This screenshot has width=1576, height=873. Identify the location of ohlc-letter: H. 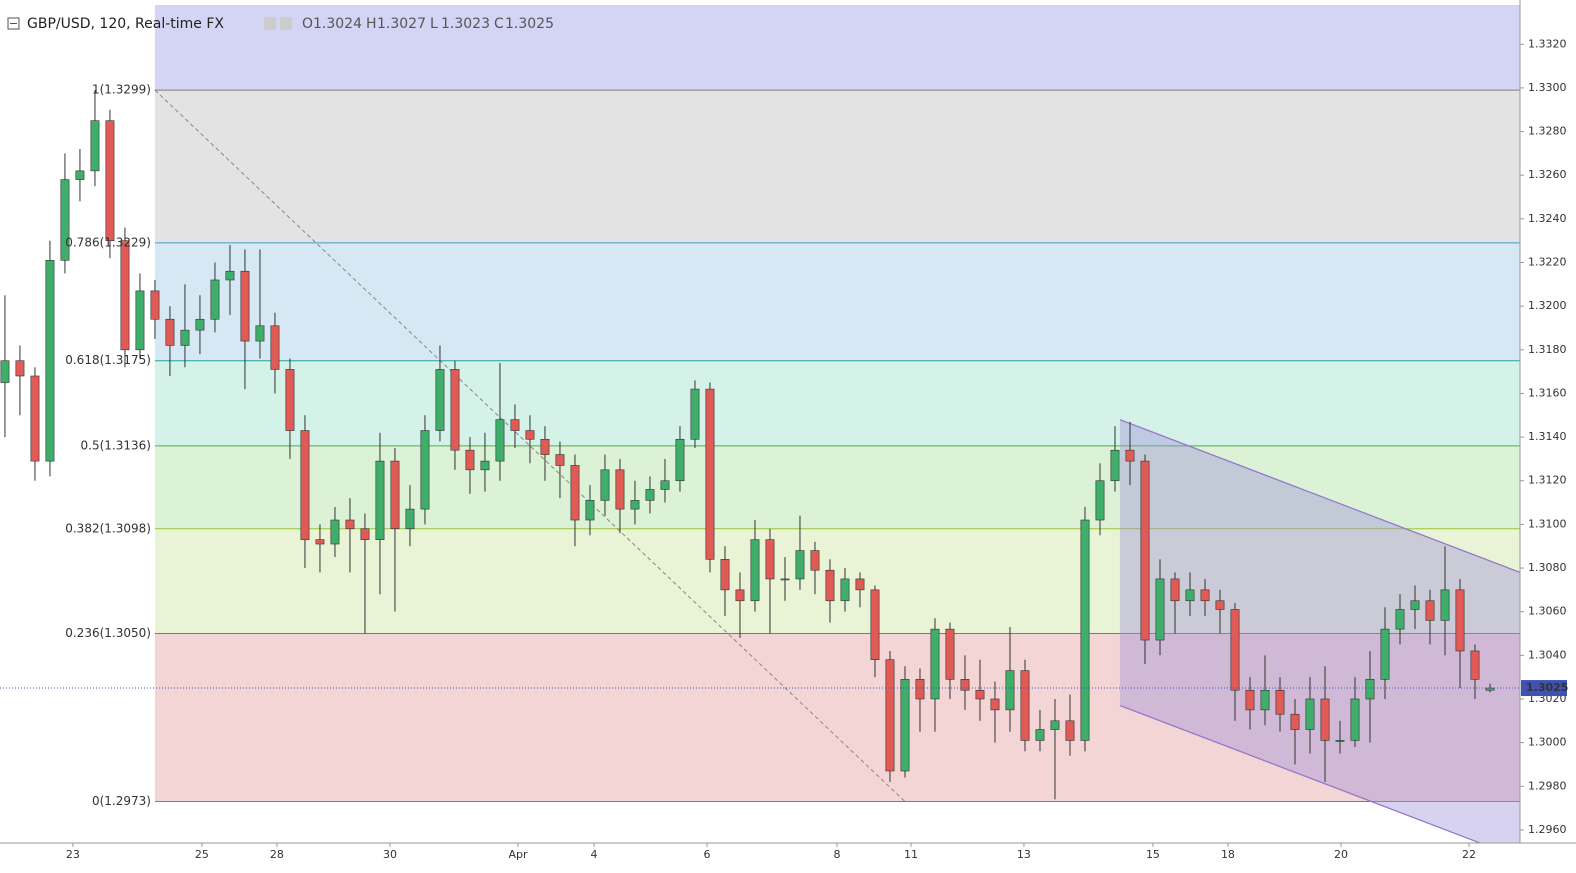
(371, 24).